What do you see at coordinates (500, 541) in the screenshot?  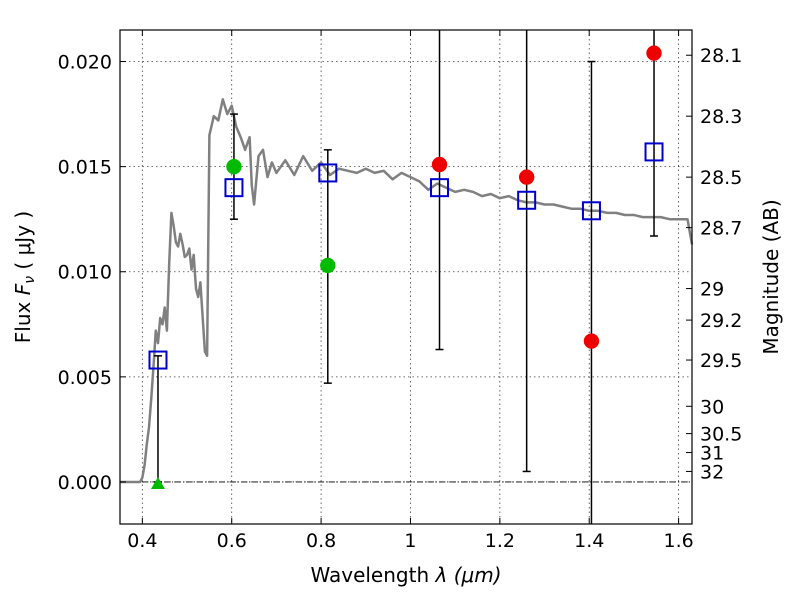 I see `x-tick-label: 1.2` at bounding box center [500, 541].